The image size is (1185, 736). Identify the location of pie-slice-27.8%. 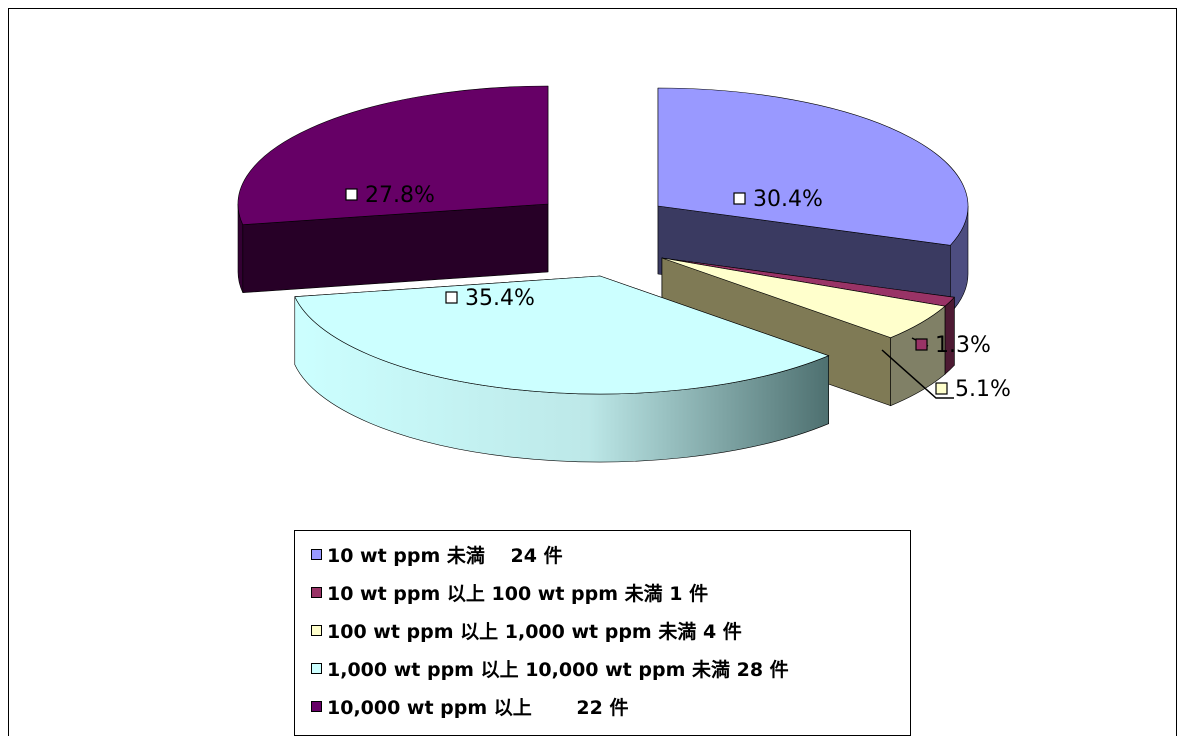
(393, 189).